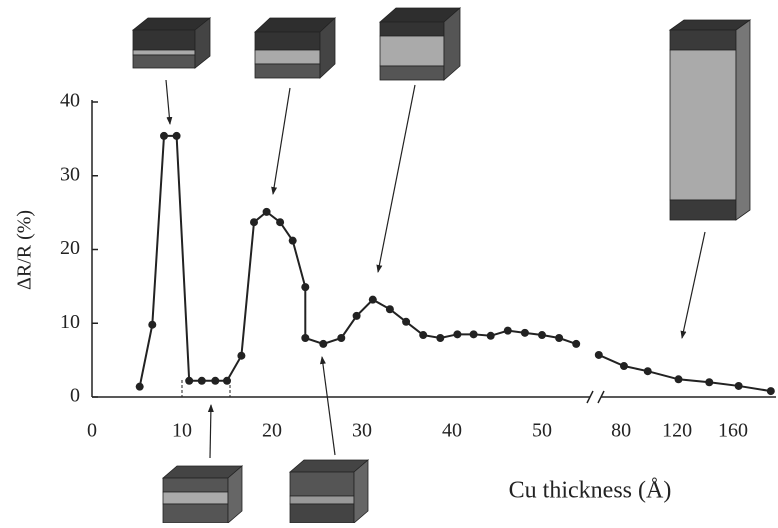  I want to click on series-line, so click(684, 373).